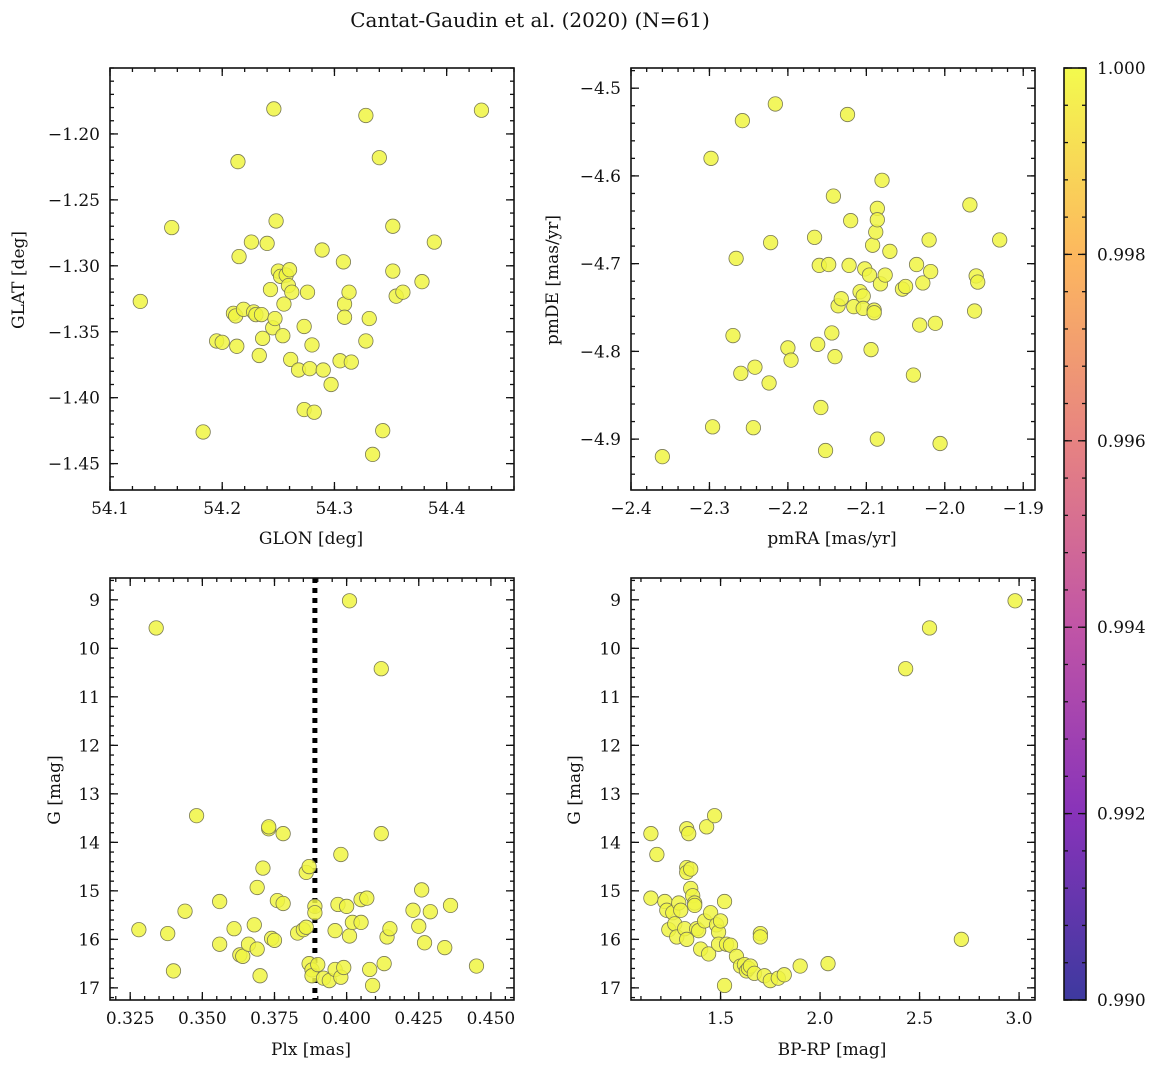  Describe the element at coordinates (610, 940) in the screenshot. I see `y-tick-label: 16` at that location.